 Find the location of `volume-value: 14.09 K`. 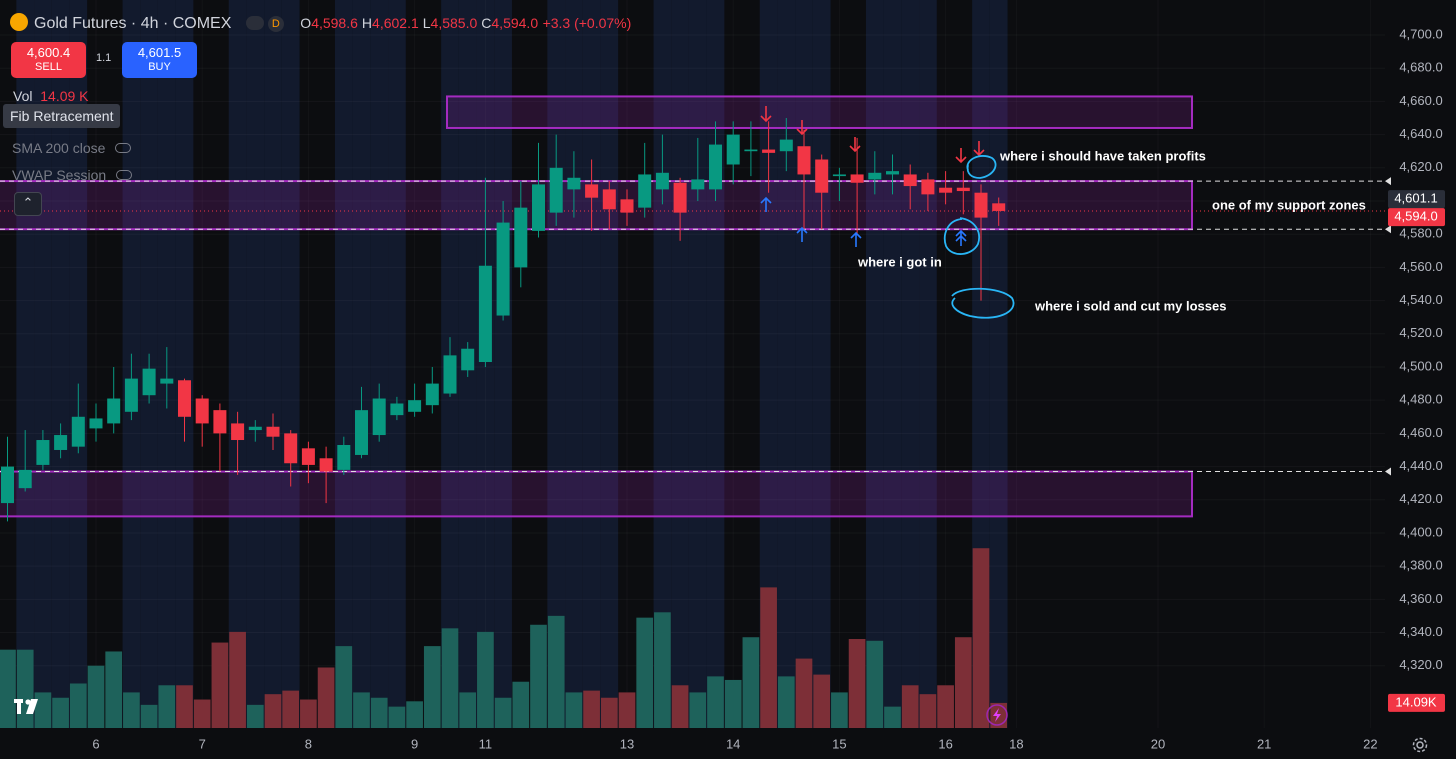

volume-value: 14.09 K is located at coordinates (64, 96).